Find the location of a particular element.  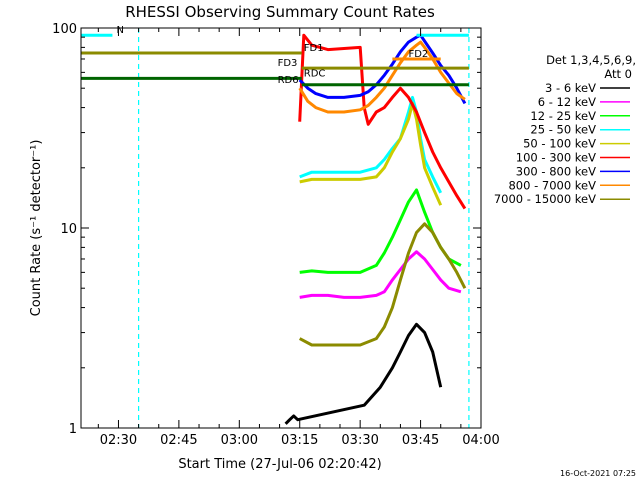

legend-label-300-800-kev: 300 - 800 keV is located at coordinates (556, 171).